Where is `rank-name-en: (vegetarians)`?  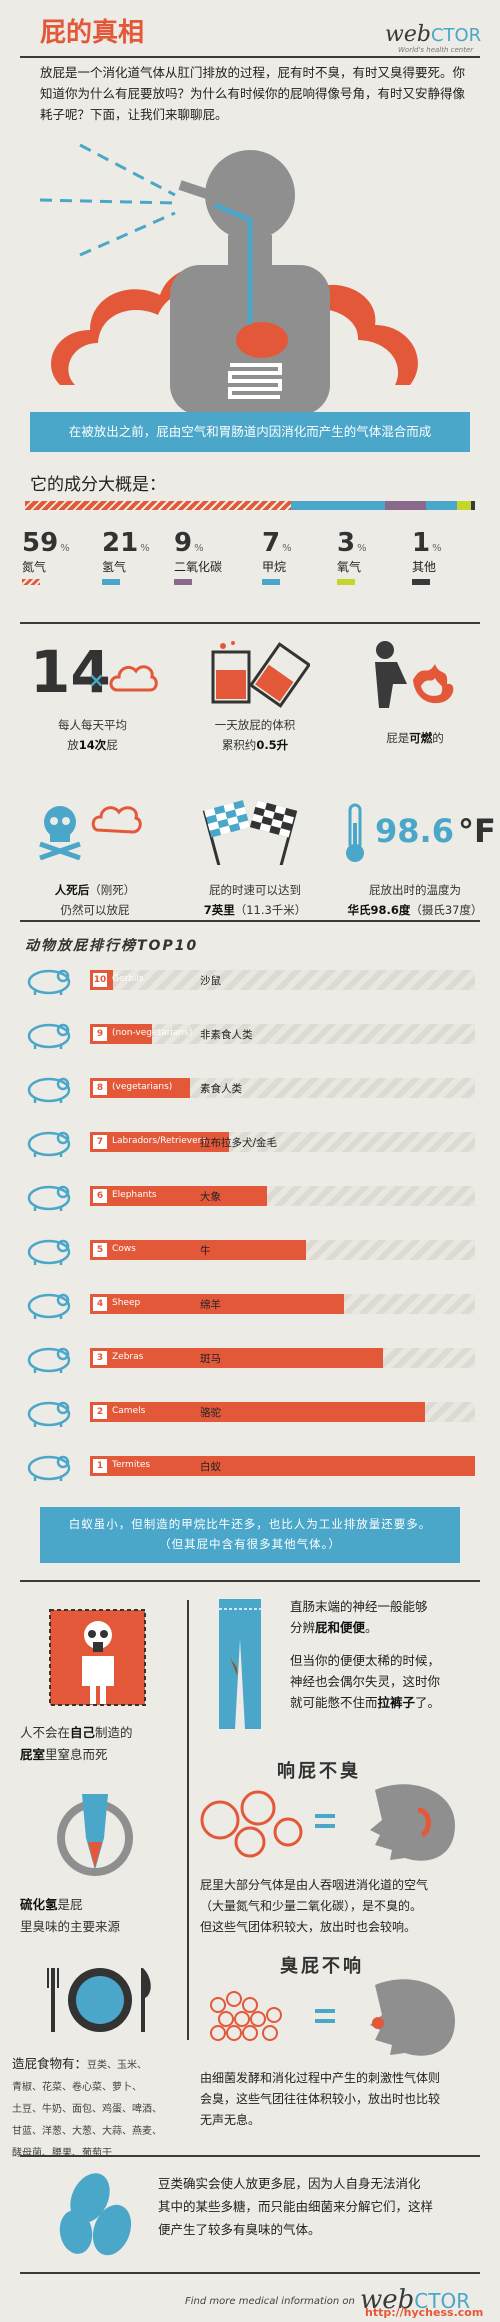 rank-name-en: (vegetarians) is located at coordinates (142, 1087).